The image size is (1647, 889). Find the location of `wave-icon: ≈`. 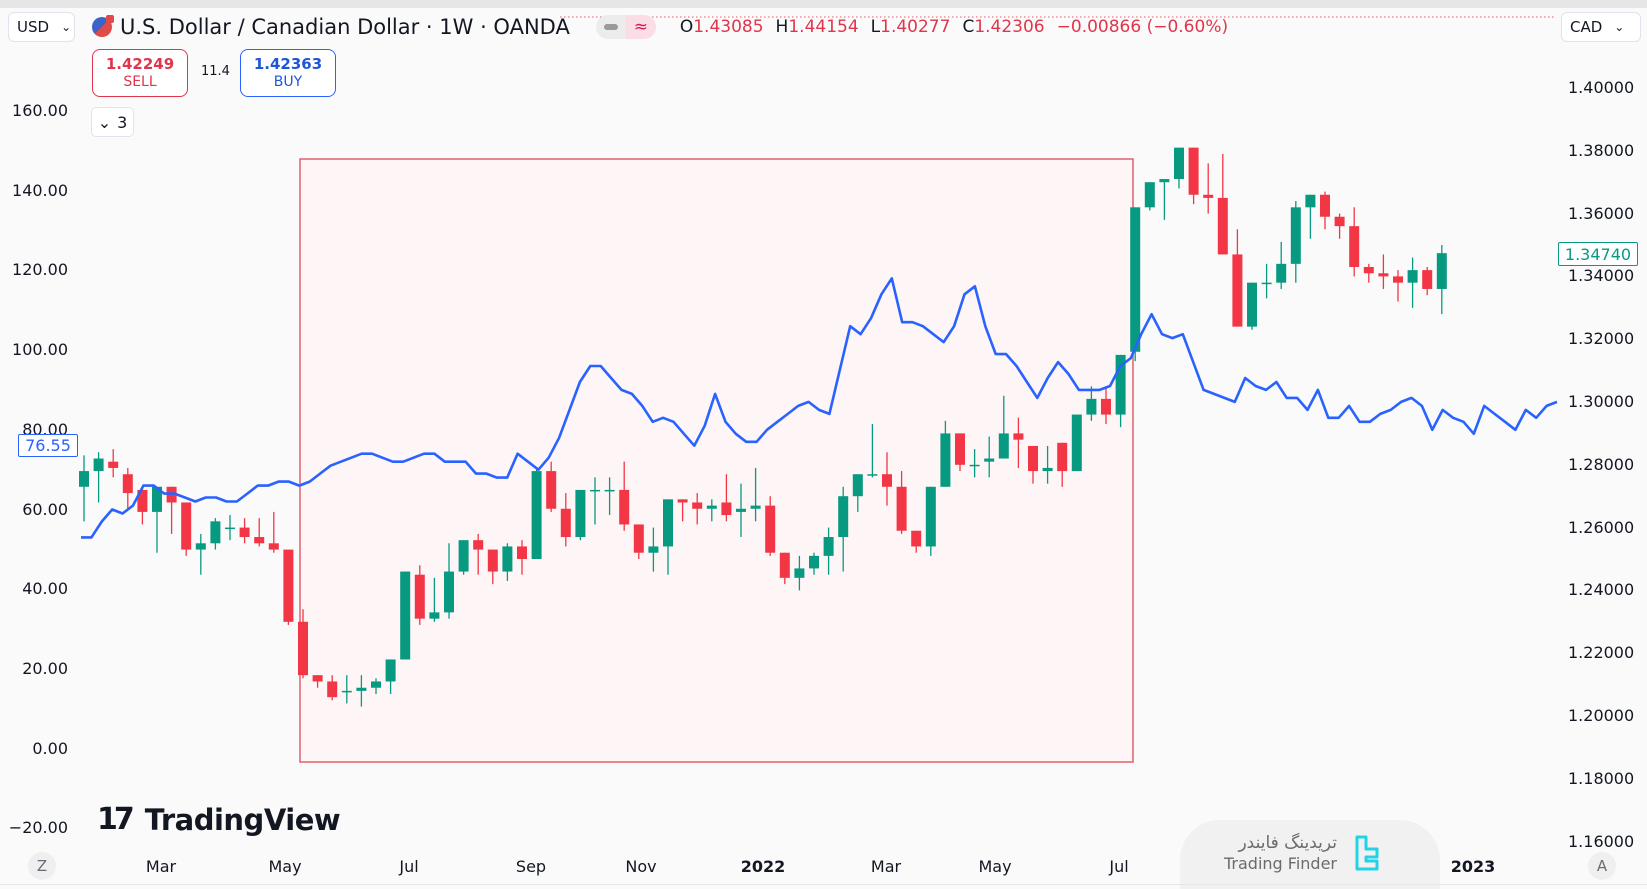

wave-icon: ≈ is located at coordinates (640, 27).